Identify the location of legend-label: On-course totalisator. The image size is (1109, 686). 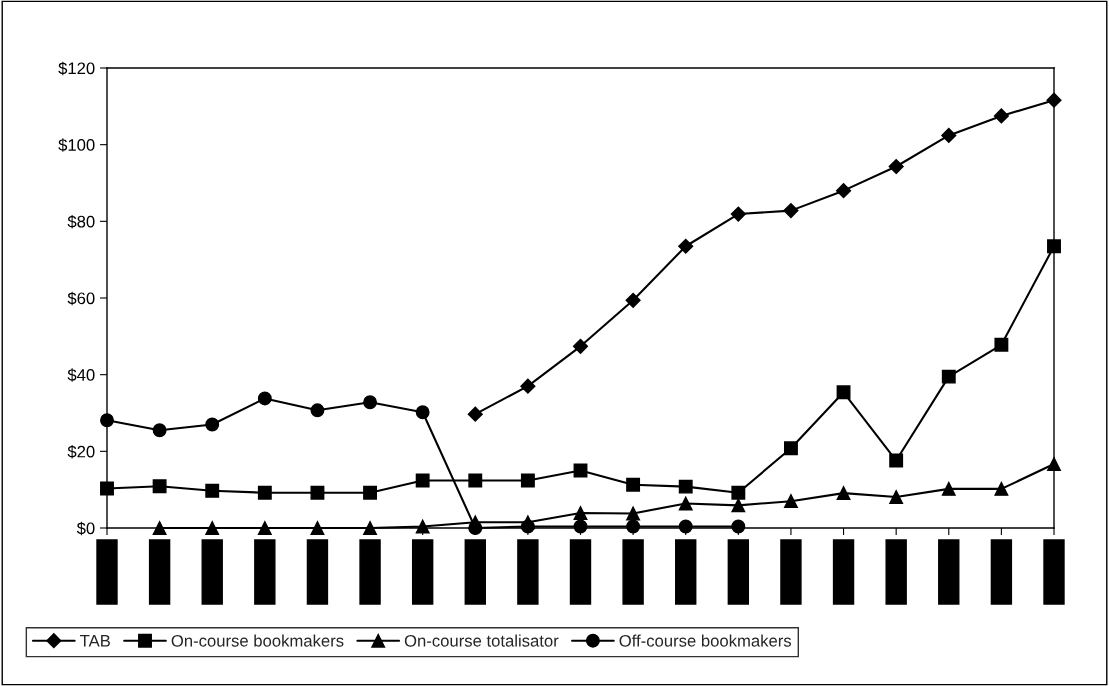
(481, 640).